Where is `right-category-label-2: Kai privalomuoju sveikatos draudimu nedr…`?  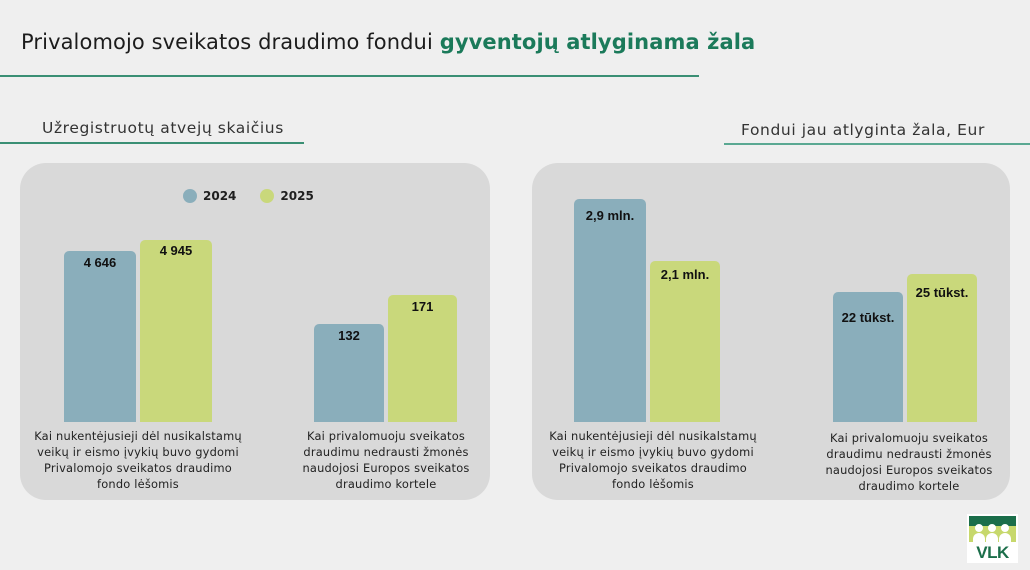
right-category-label-2: Kai privalomuoju sveikatos draudimu nedr… is located at coordinates (909, 462).